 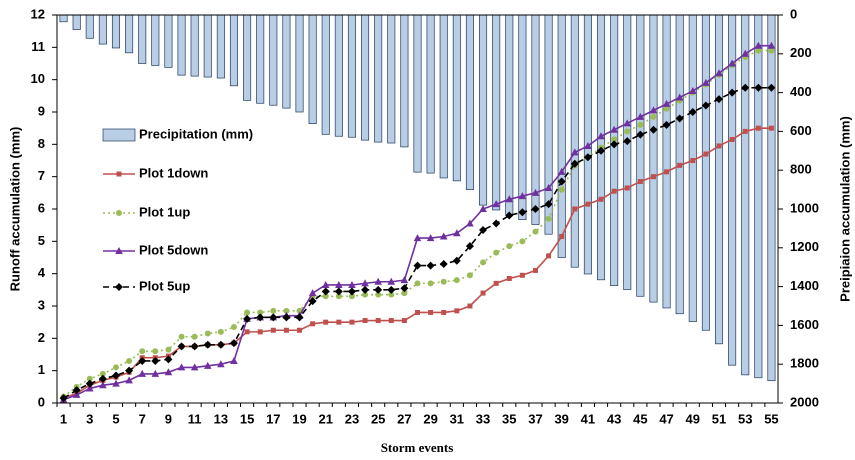 I want to click on x-tick-label: 15, so click(x=247, y=418).